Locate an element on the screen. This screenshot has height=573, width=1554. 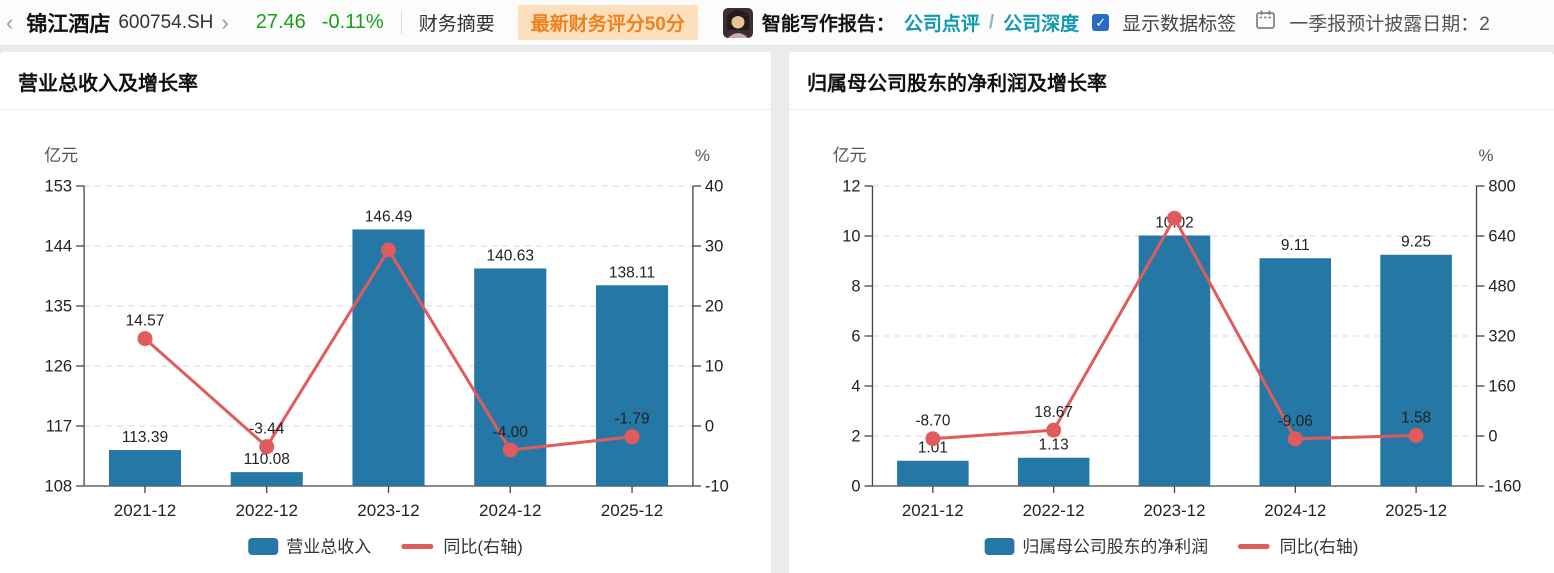
left-axis-tick-label: 6 is located at coordinates (855, 336).